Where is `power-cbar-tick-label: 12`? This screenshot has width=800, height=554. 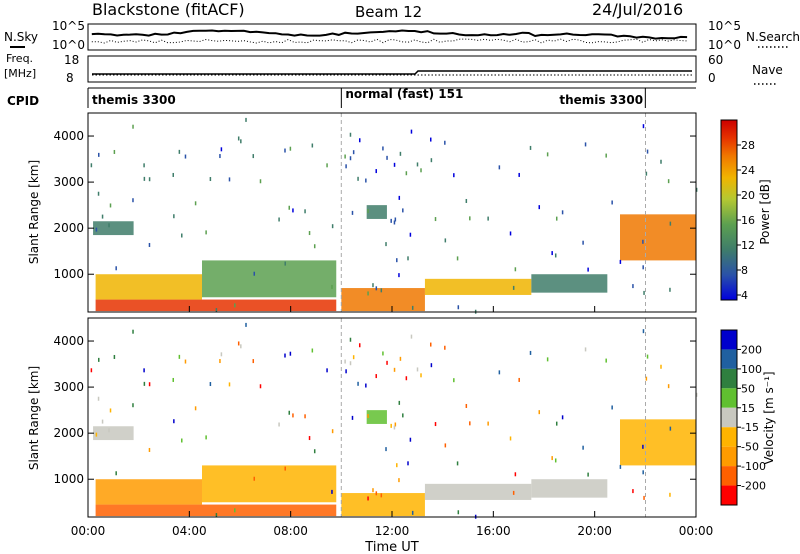 power-cbar-tick-label: 12 is located at coordinates (748, 245).